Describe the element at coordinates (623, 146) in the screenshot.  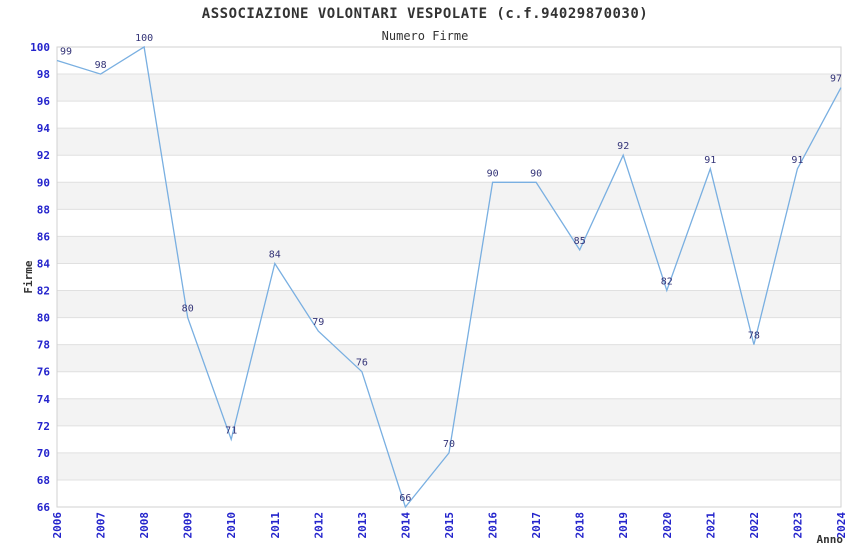
I see `point-value-label: 92` at that location.